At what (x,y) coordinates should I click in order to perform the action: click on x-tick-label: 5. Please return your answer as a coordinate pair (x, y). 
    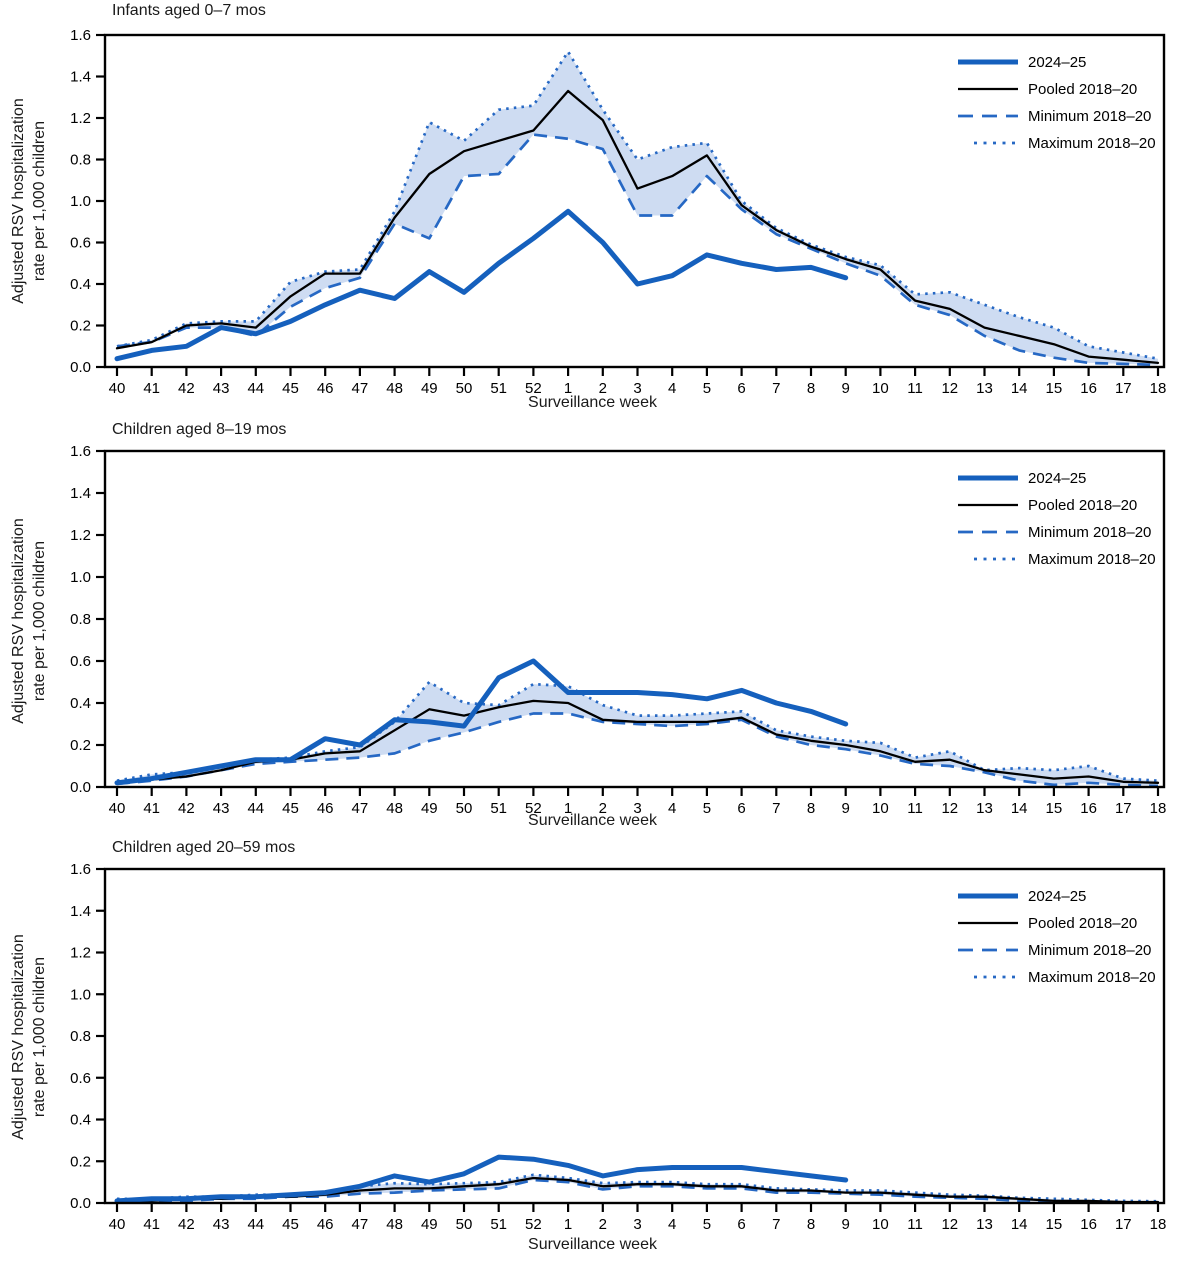
    Looking at the image, I should click on (707, 808).